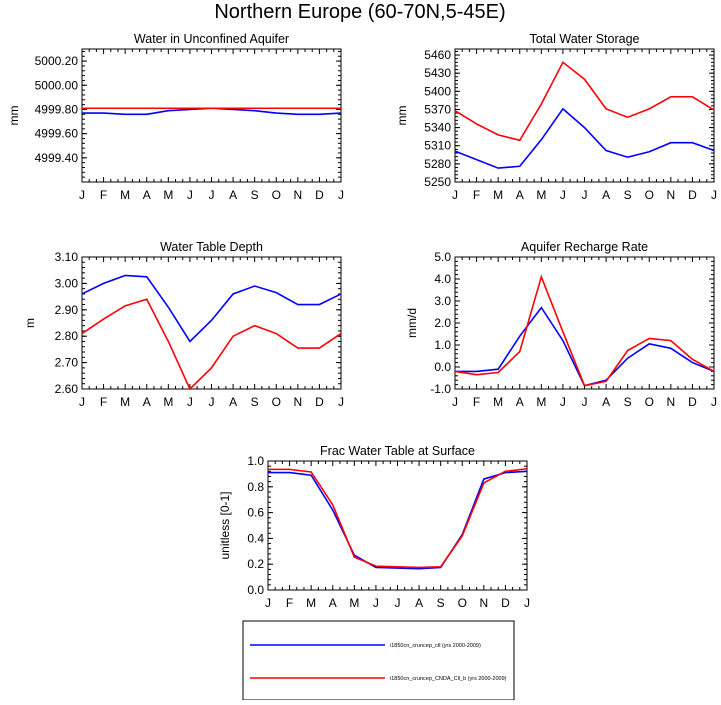 This screenshot has width=721, height=705. Describe the element at coordinates (14, 116) in the screenshot. I see `y-axis-label: mm` at that location.